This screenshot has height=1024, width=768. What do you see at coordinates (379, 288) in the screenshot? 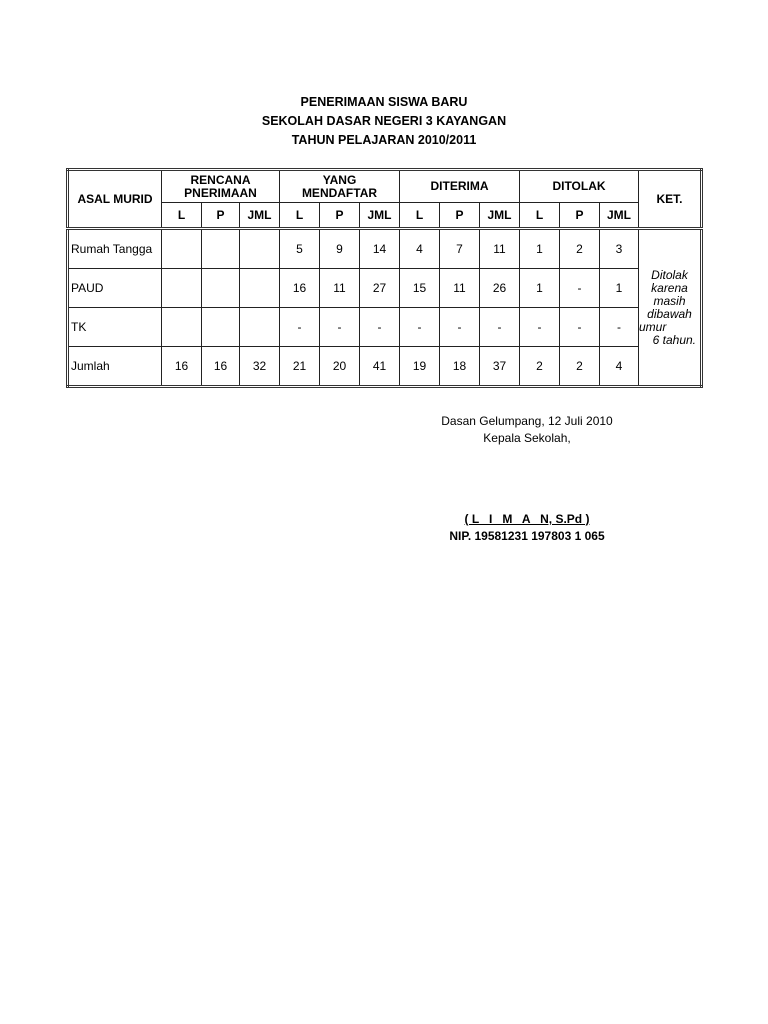
I see `table-cell: 27` at bounding box center [379, 288].